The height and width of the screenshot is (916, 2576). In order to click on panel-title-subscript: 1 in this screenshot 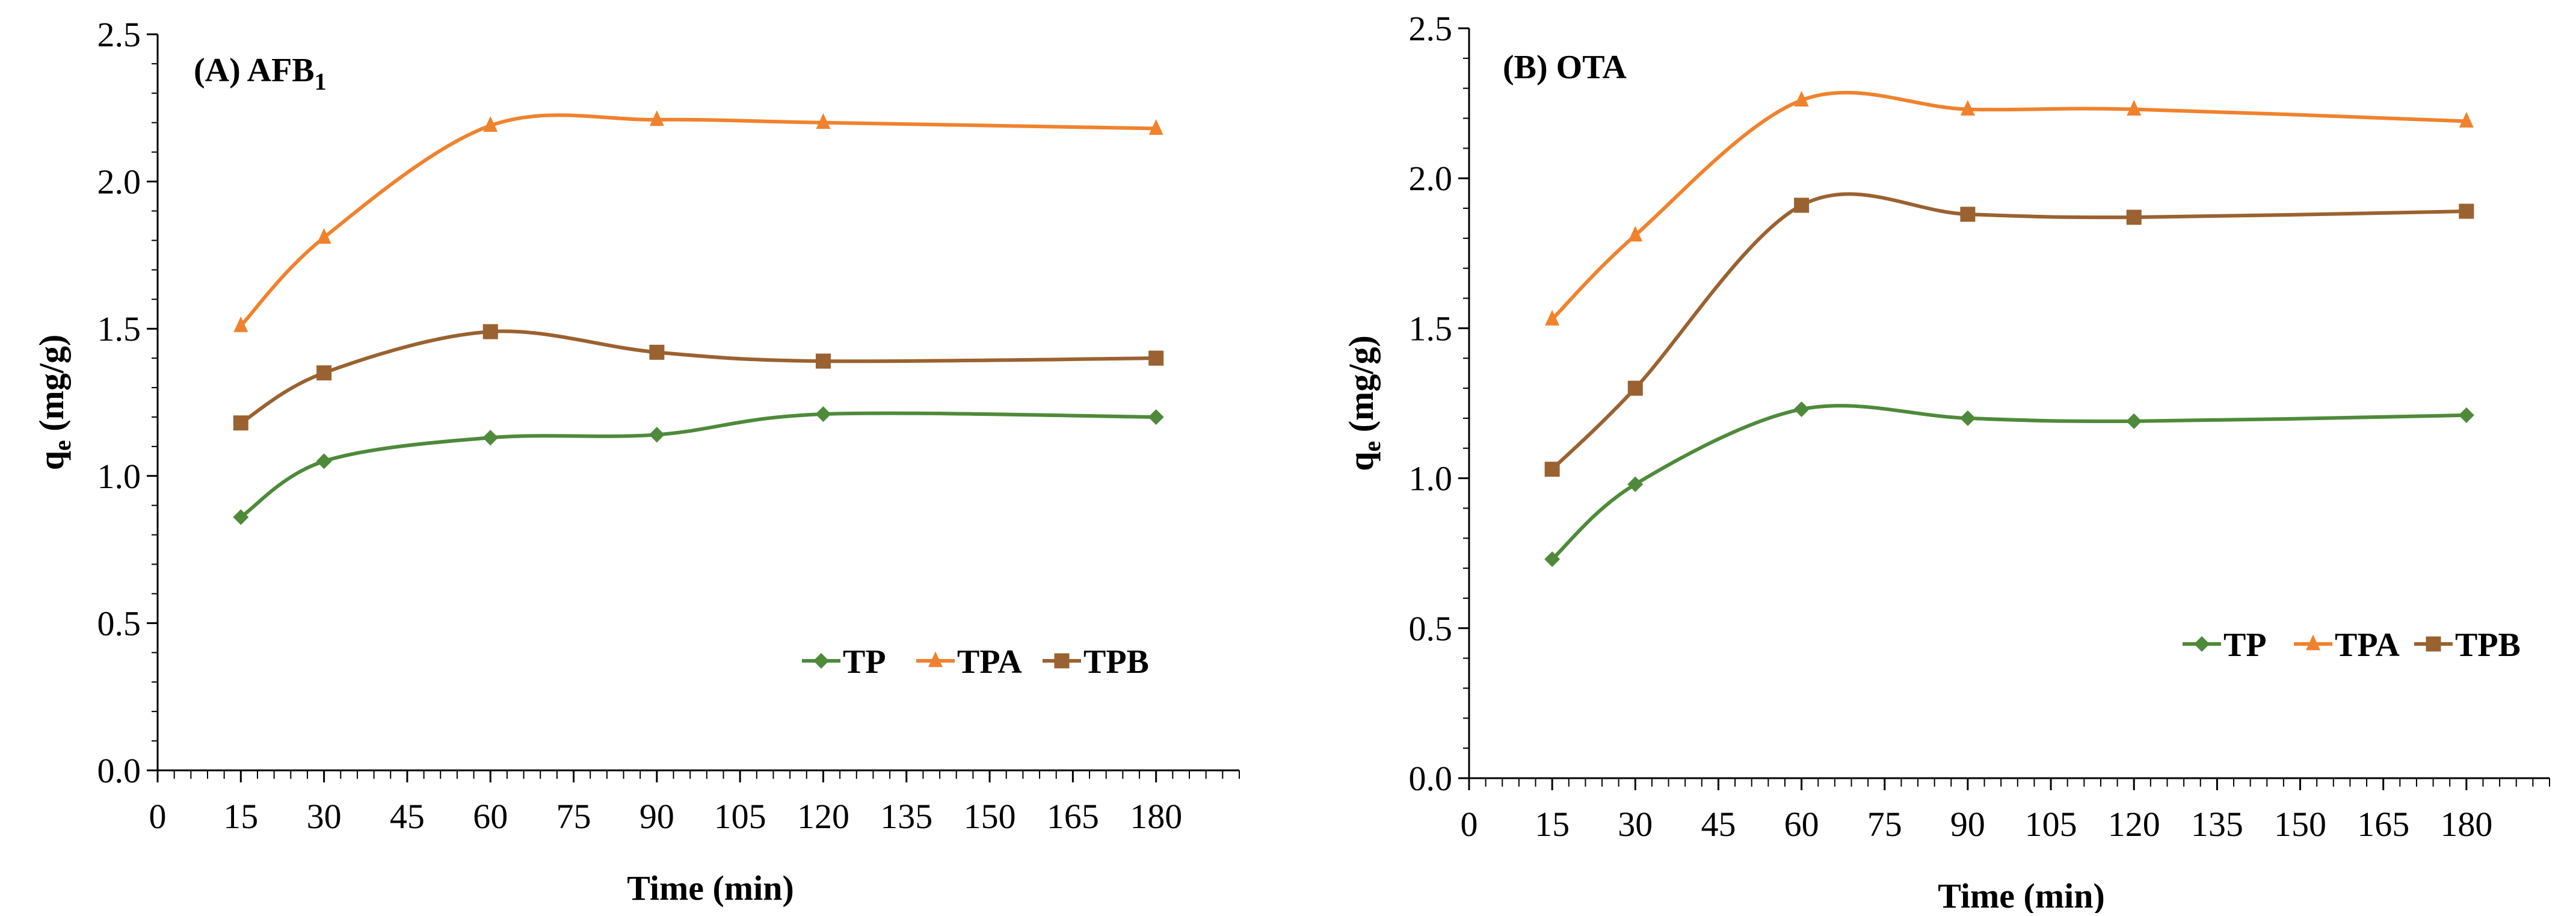, I will do `click(321, 81)`.